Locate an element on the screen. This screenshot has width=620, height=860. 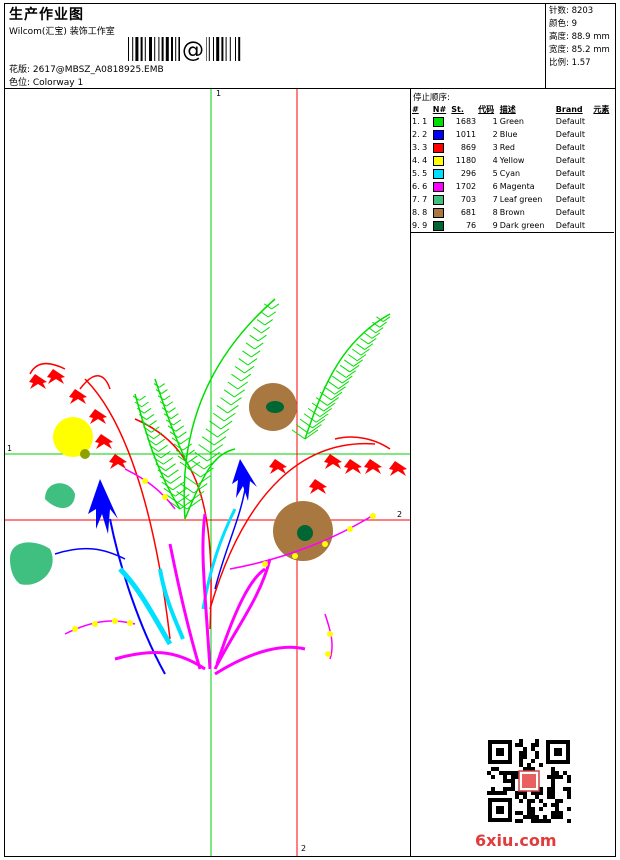
table-row: 4. 4 1180 4 Yellow Default is located at coordinates (512, 160).